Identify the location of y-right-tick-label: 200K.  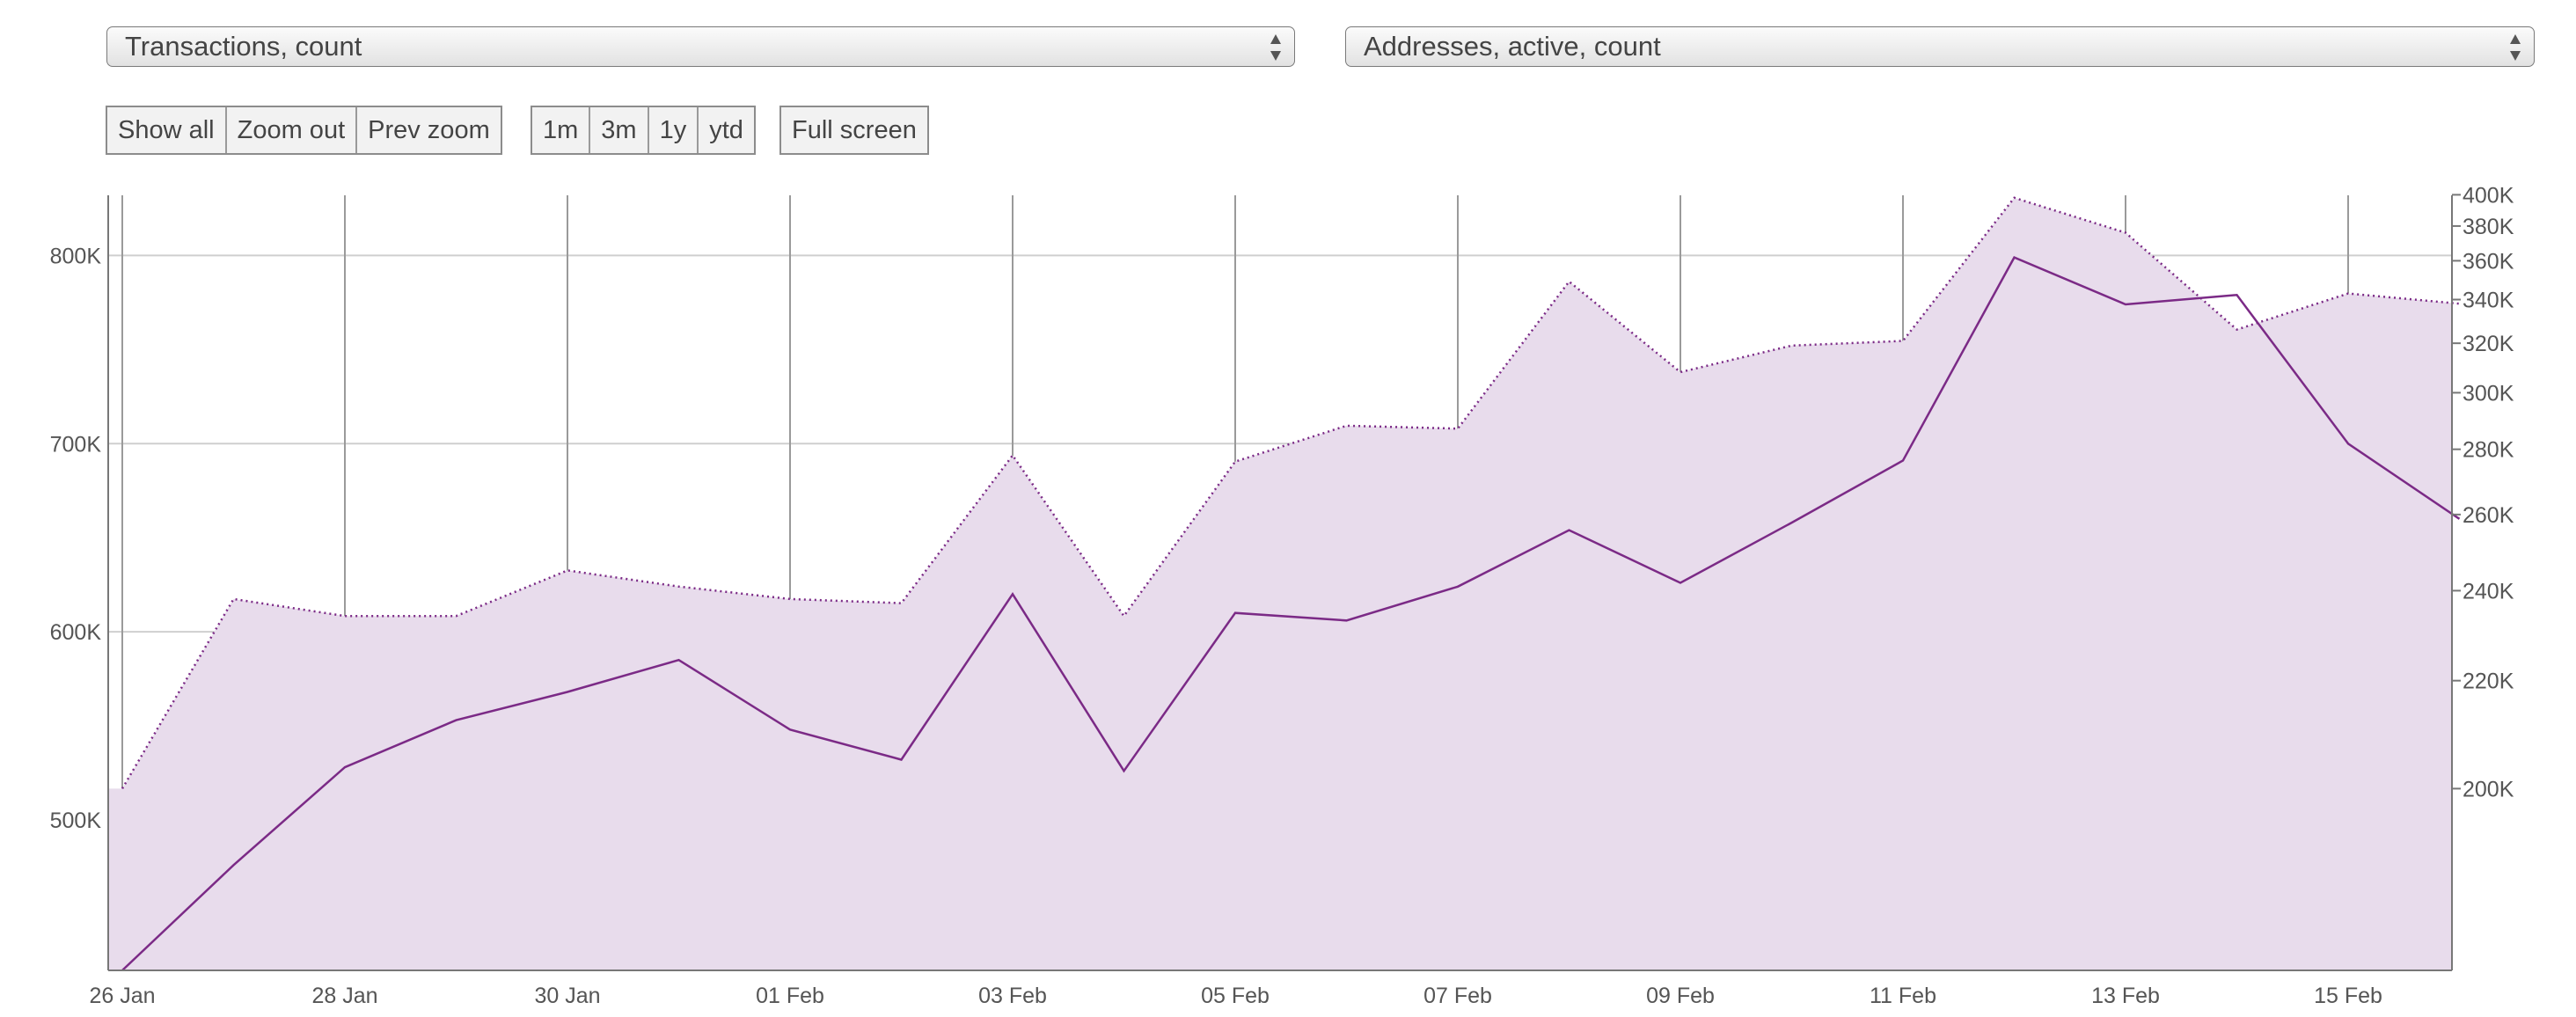
(2488, 789).